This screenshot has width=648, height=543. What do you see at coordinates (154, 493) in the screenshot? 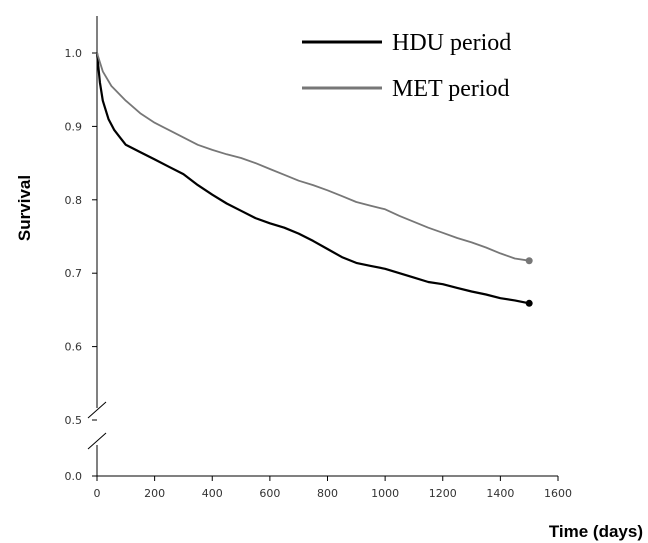
I see `x-tick-label: 200` at bounding box center [154, 493].